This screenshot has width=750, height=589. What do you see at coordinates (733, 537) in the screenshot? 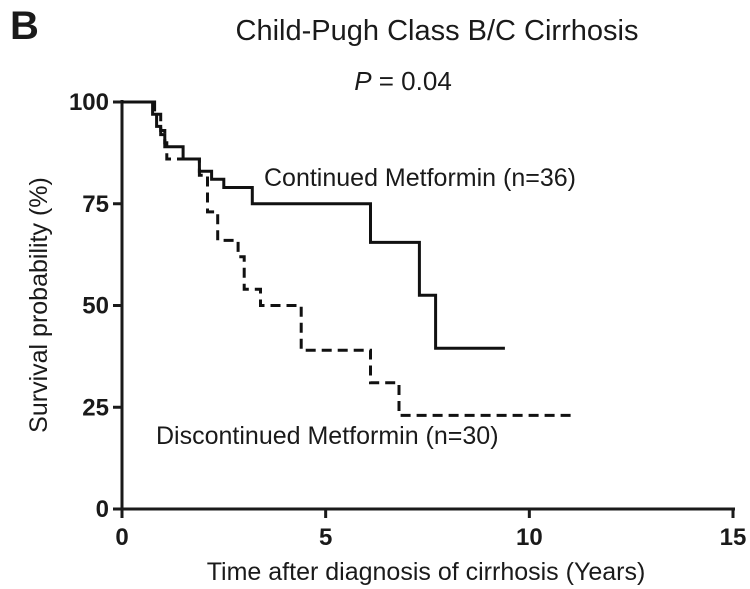
I see `x-tick-label: 15` at bounding box center [733, 537].